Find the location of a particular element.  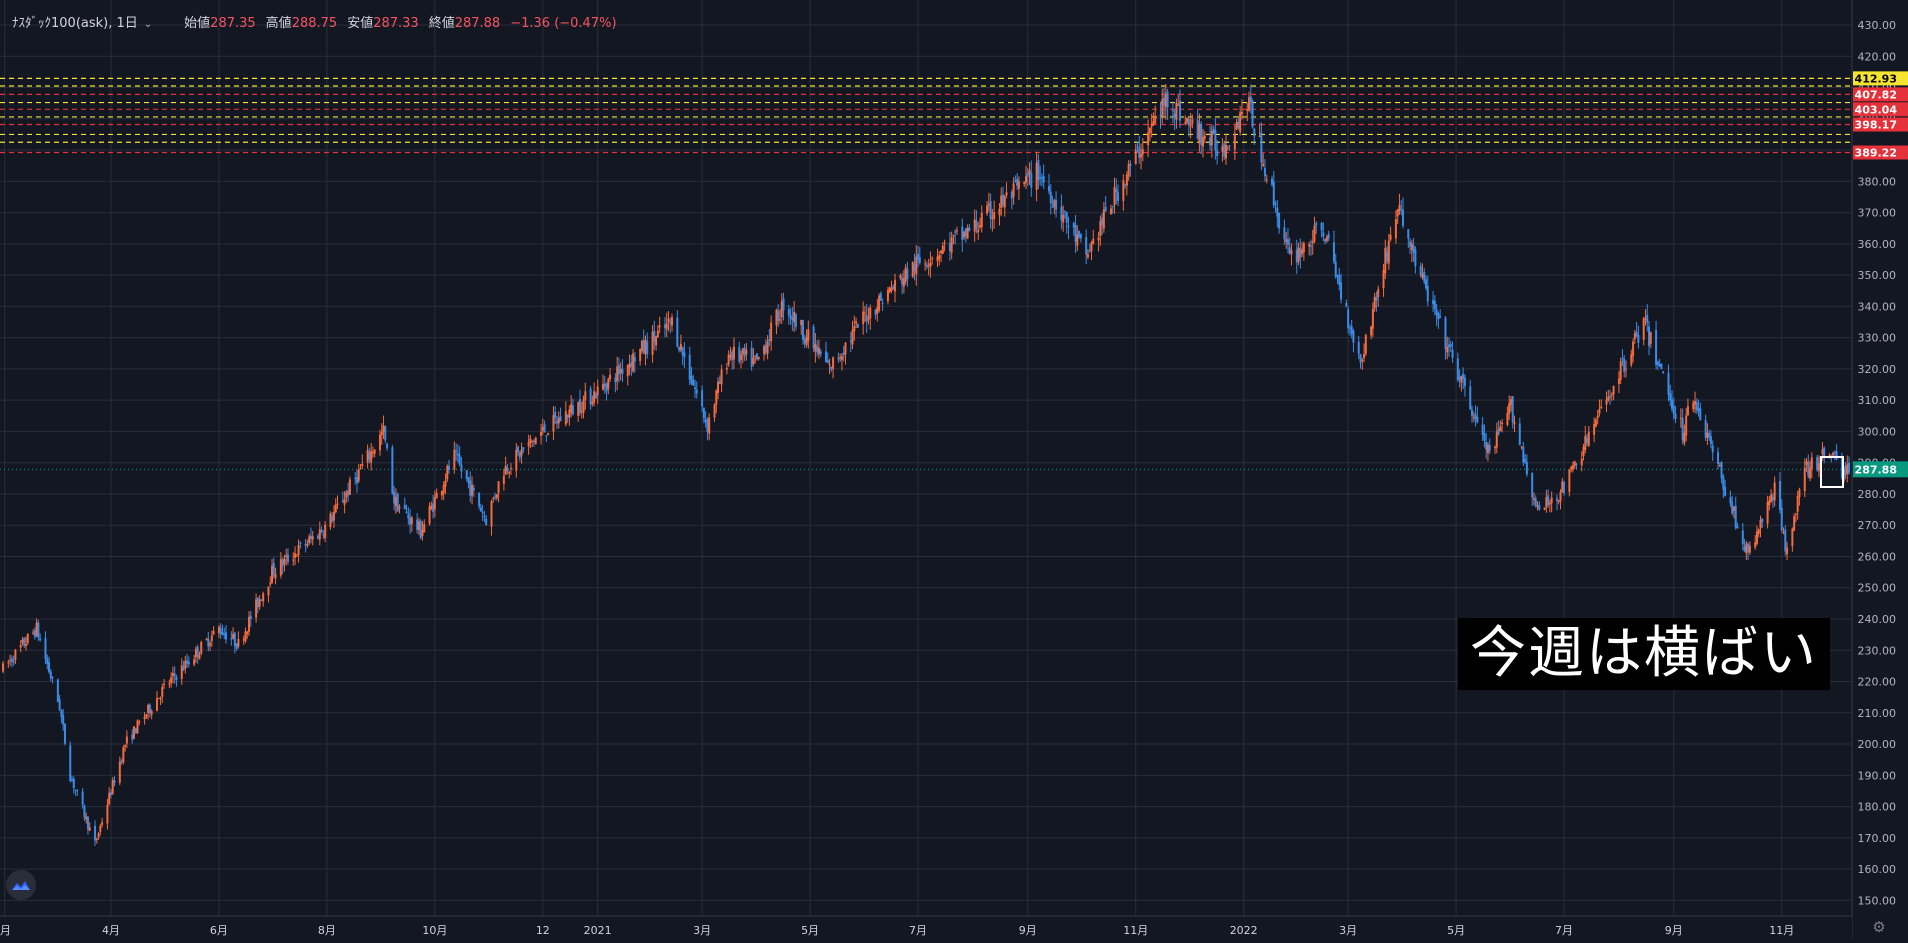

chevron-down-icon: ⌄ is located at coordinates (148, 24).